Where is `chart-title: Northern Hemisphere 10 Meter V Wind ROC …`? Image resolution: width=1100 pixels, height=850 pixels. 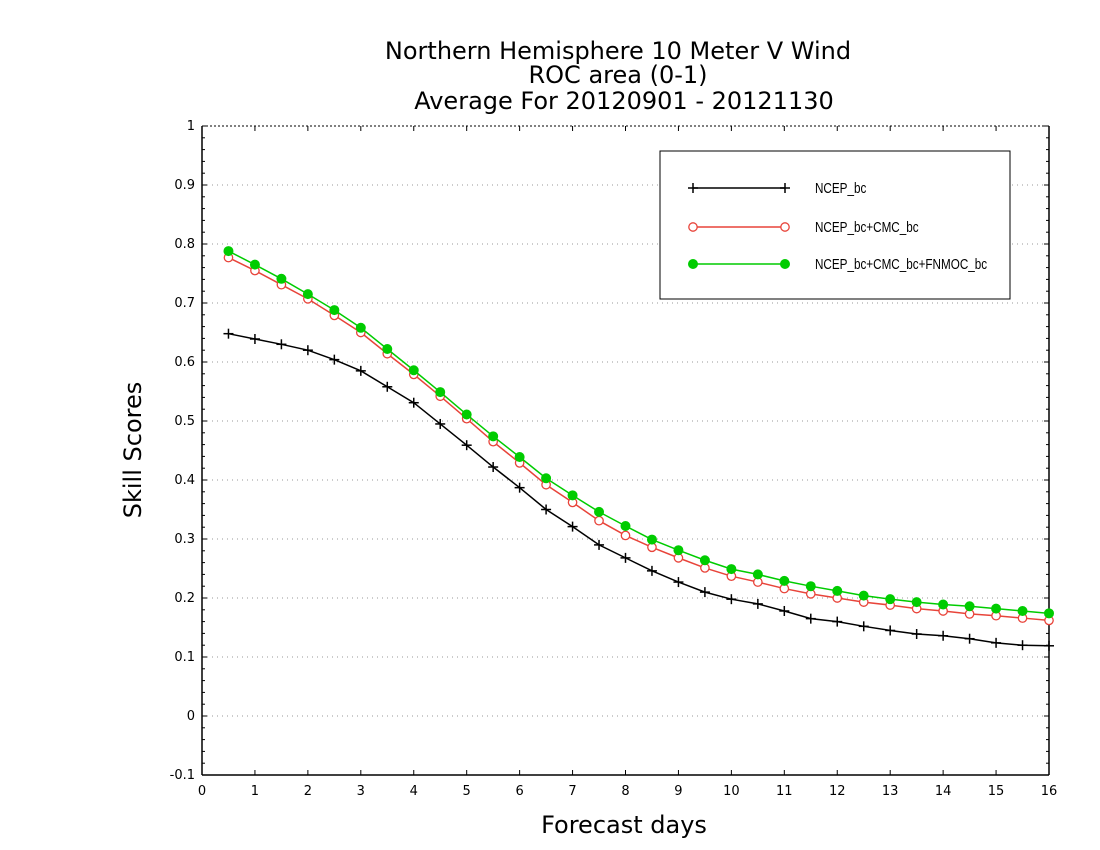 chart-title: Northern Hemisphere 10 Meter V Wind ROC … is located at coordinates (618, 76).